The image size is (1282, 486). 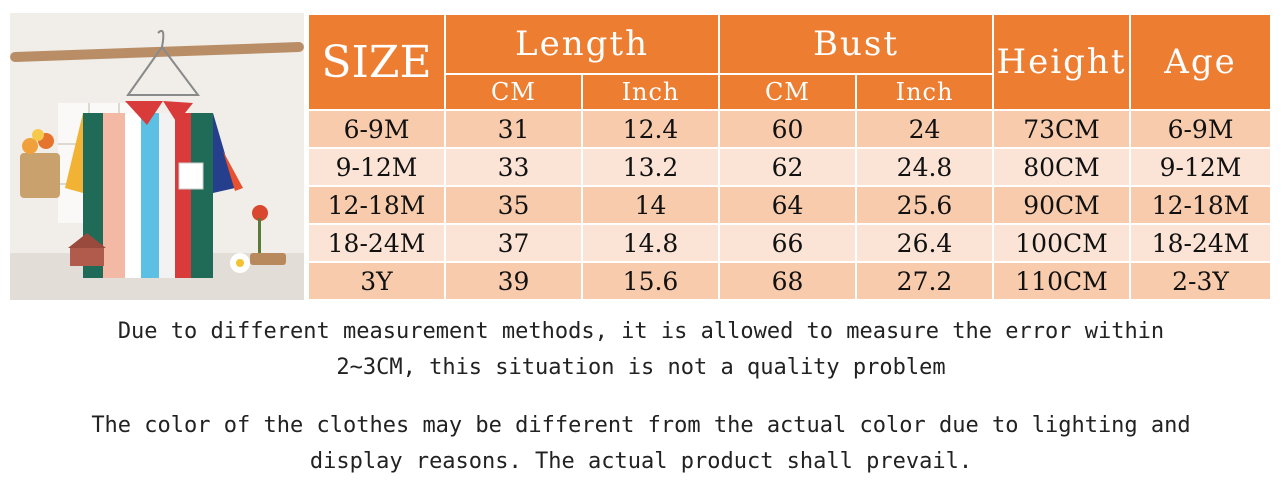 I want to click on length-inch-cell: 13.2, so click(x=650, y=167).